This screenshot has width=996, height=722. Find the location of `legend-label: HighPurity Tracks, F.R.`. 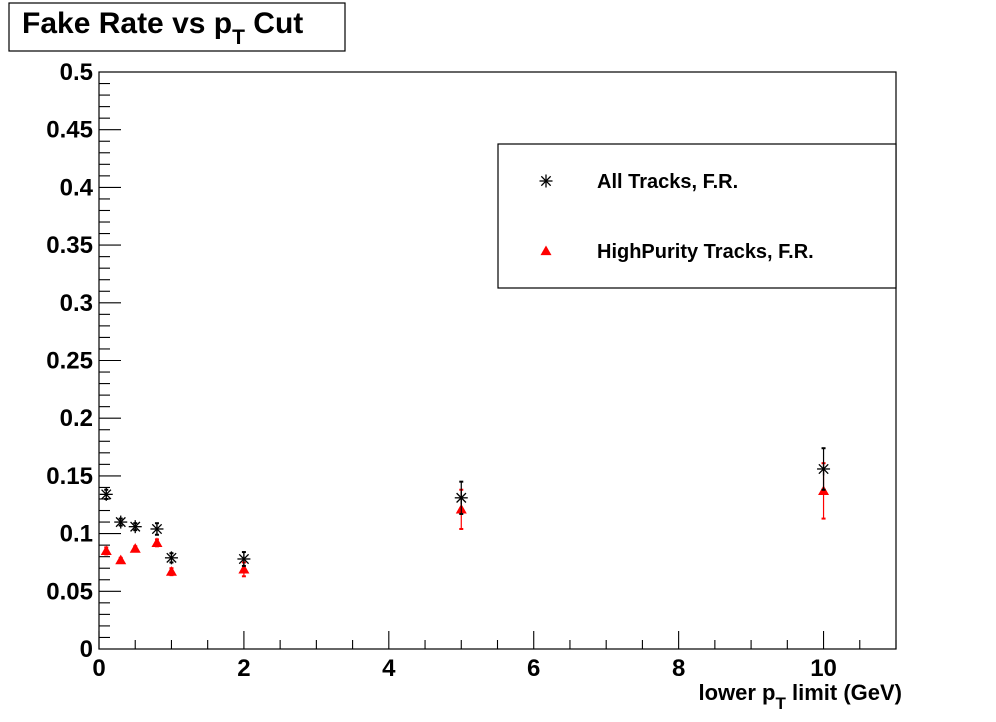

legend-label: HighPurity Tracks, F.R. is located at coordinates (705, 252).